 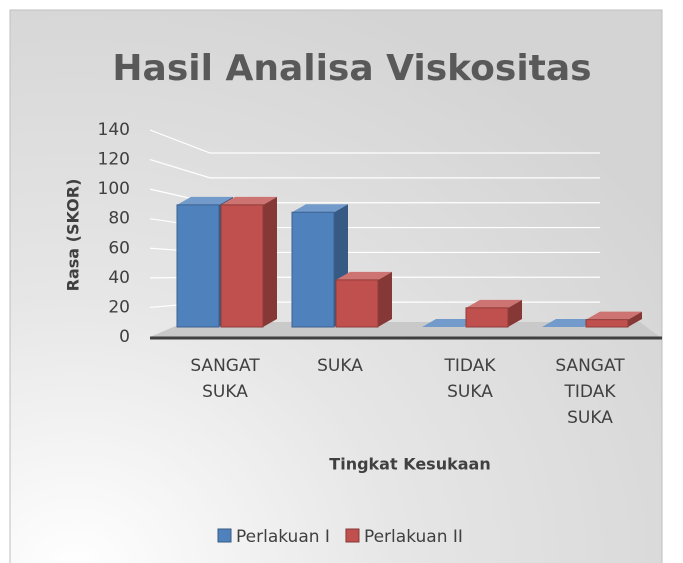 What do you see at coordinates (119, 219) in the screenshot?
I see `y-tick-label: 80` at bounding box center [119, 219].